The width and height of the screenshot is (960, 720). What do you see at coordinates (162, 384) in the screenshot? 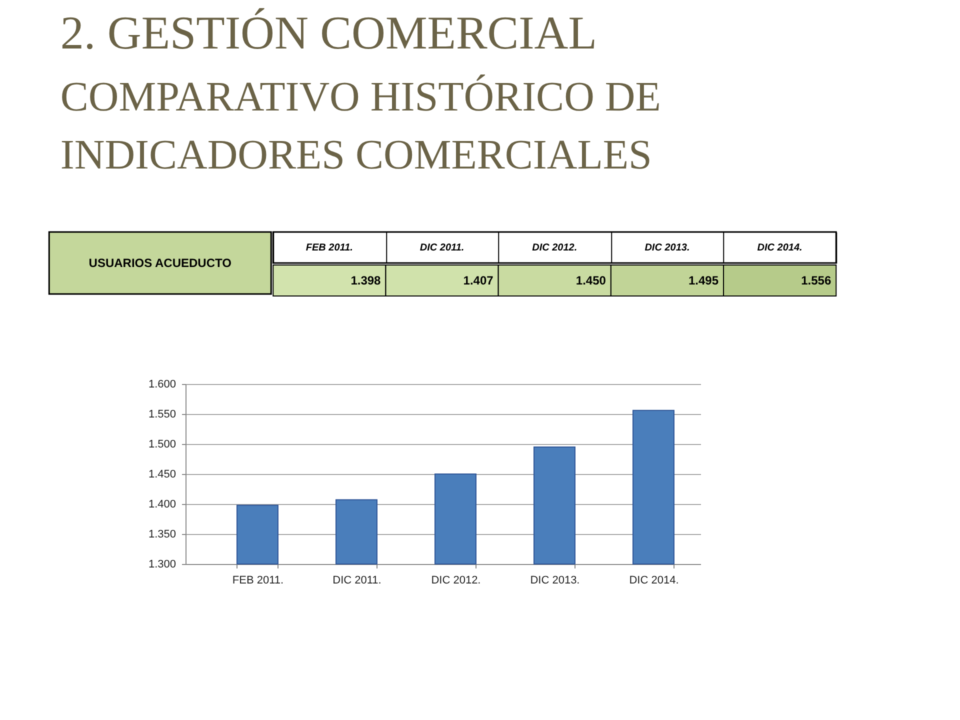
I see `y-tick-label: 1.600` at bounding box center [162, 384].